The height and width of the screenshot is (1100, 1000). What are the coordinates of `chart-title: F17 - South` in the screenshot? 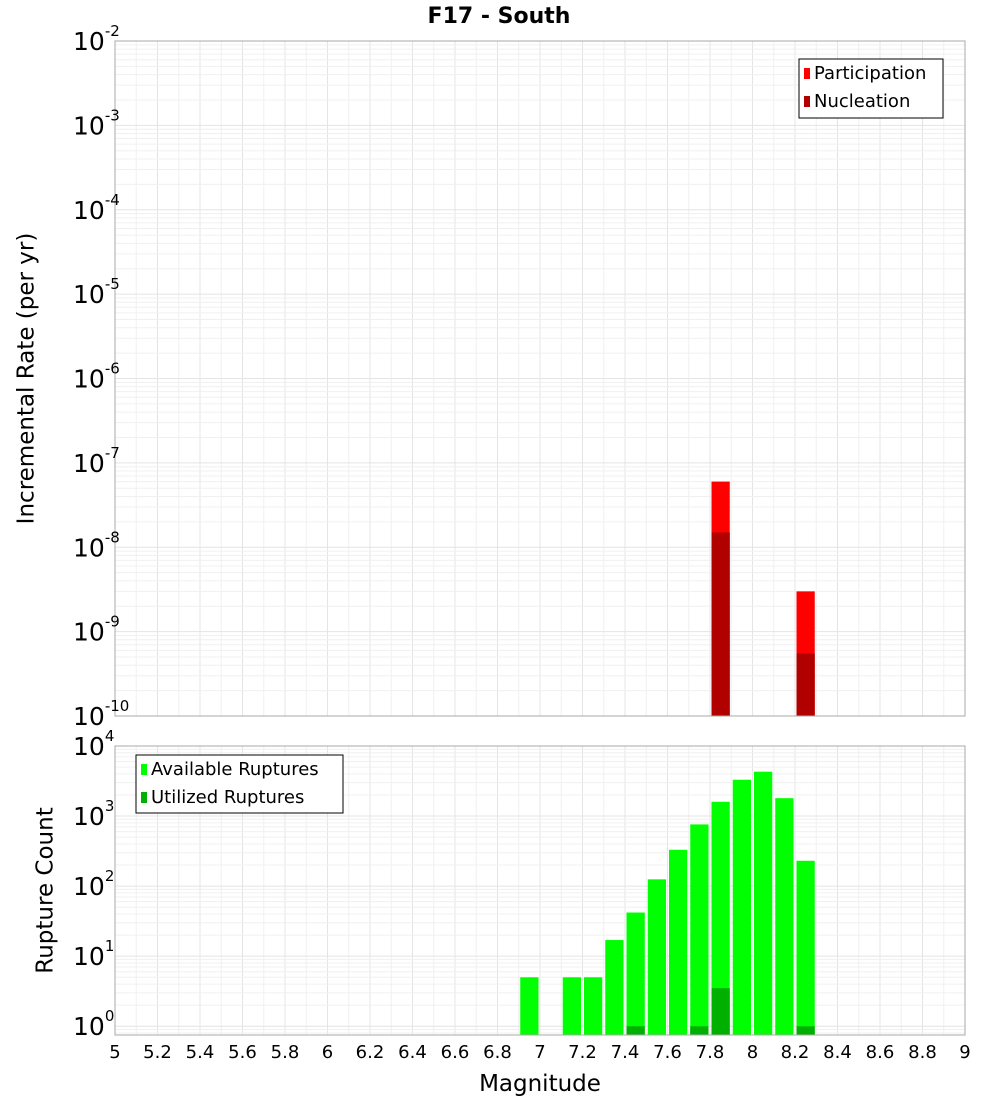 It's located at (499, 16).